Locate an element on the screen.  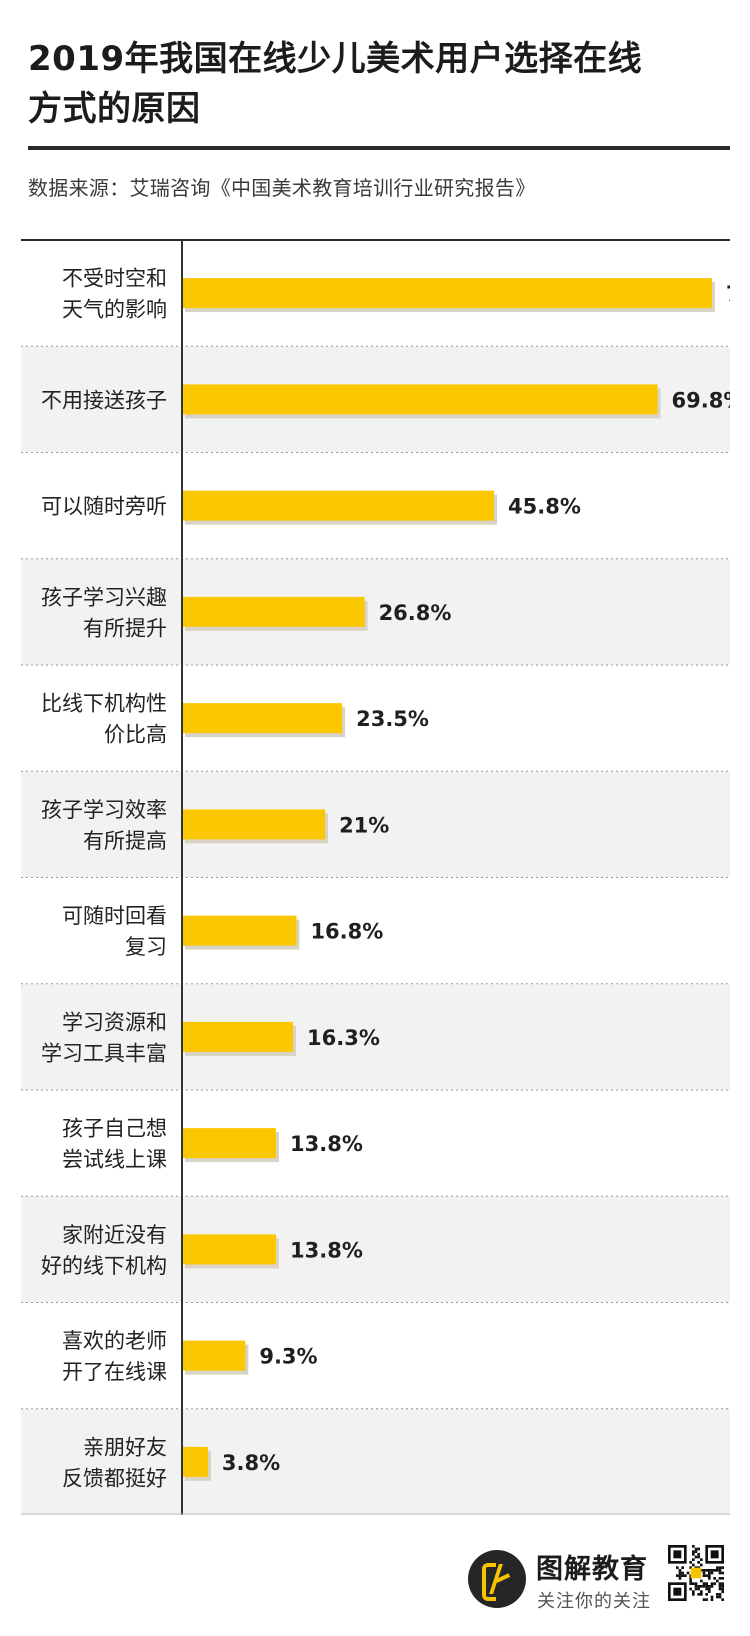
value-label: 26.8% is located at coordinates (415, 613).